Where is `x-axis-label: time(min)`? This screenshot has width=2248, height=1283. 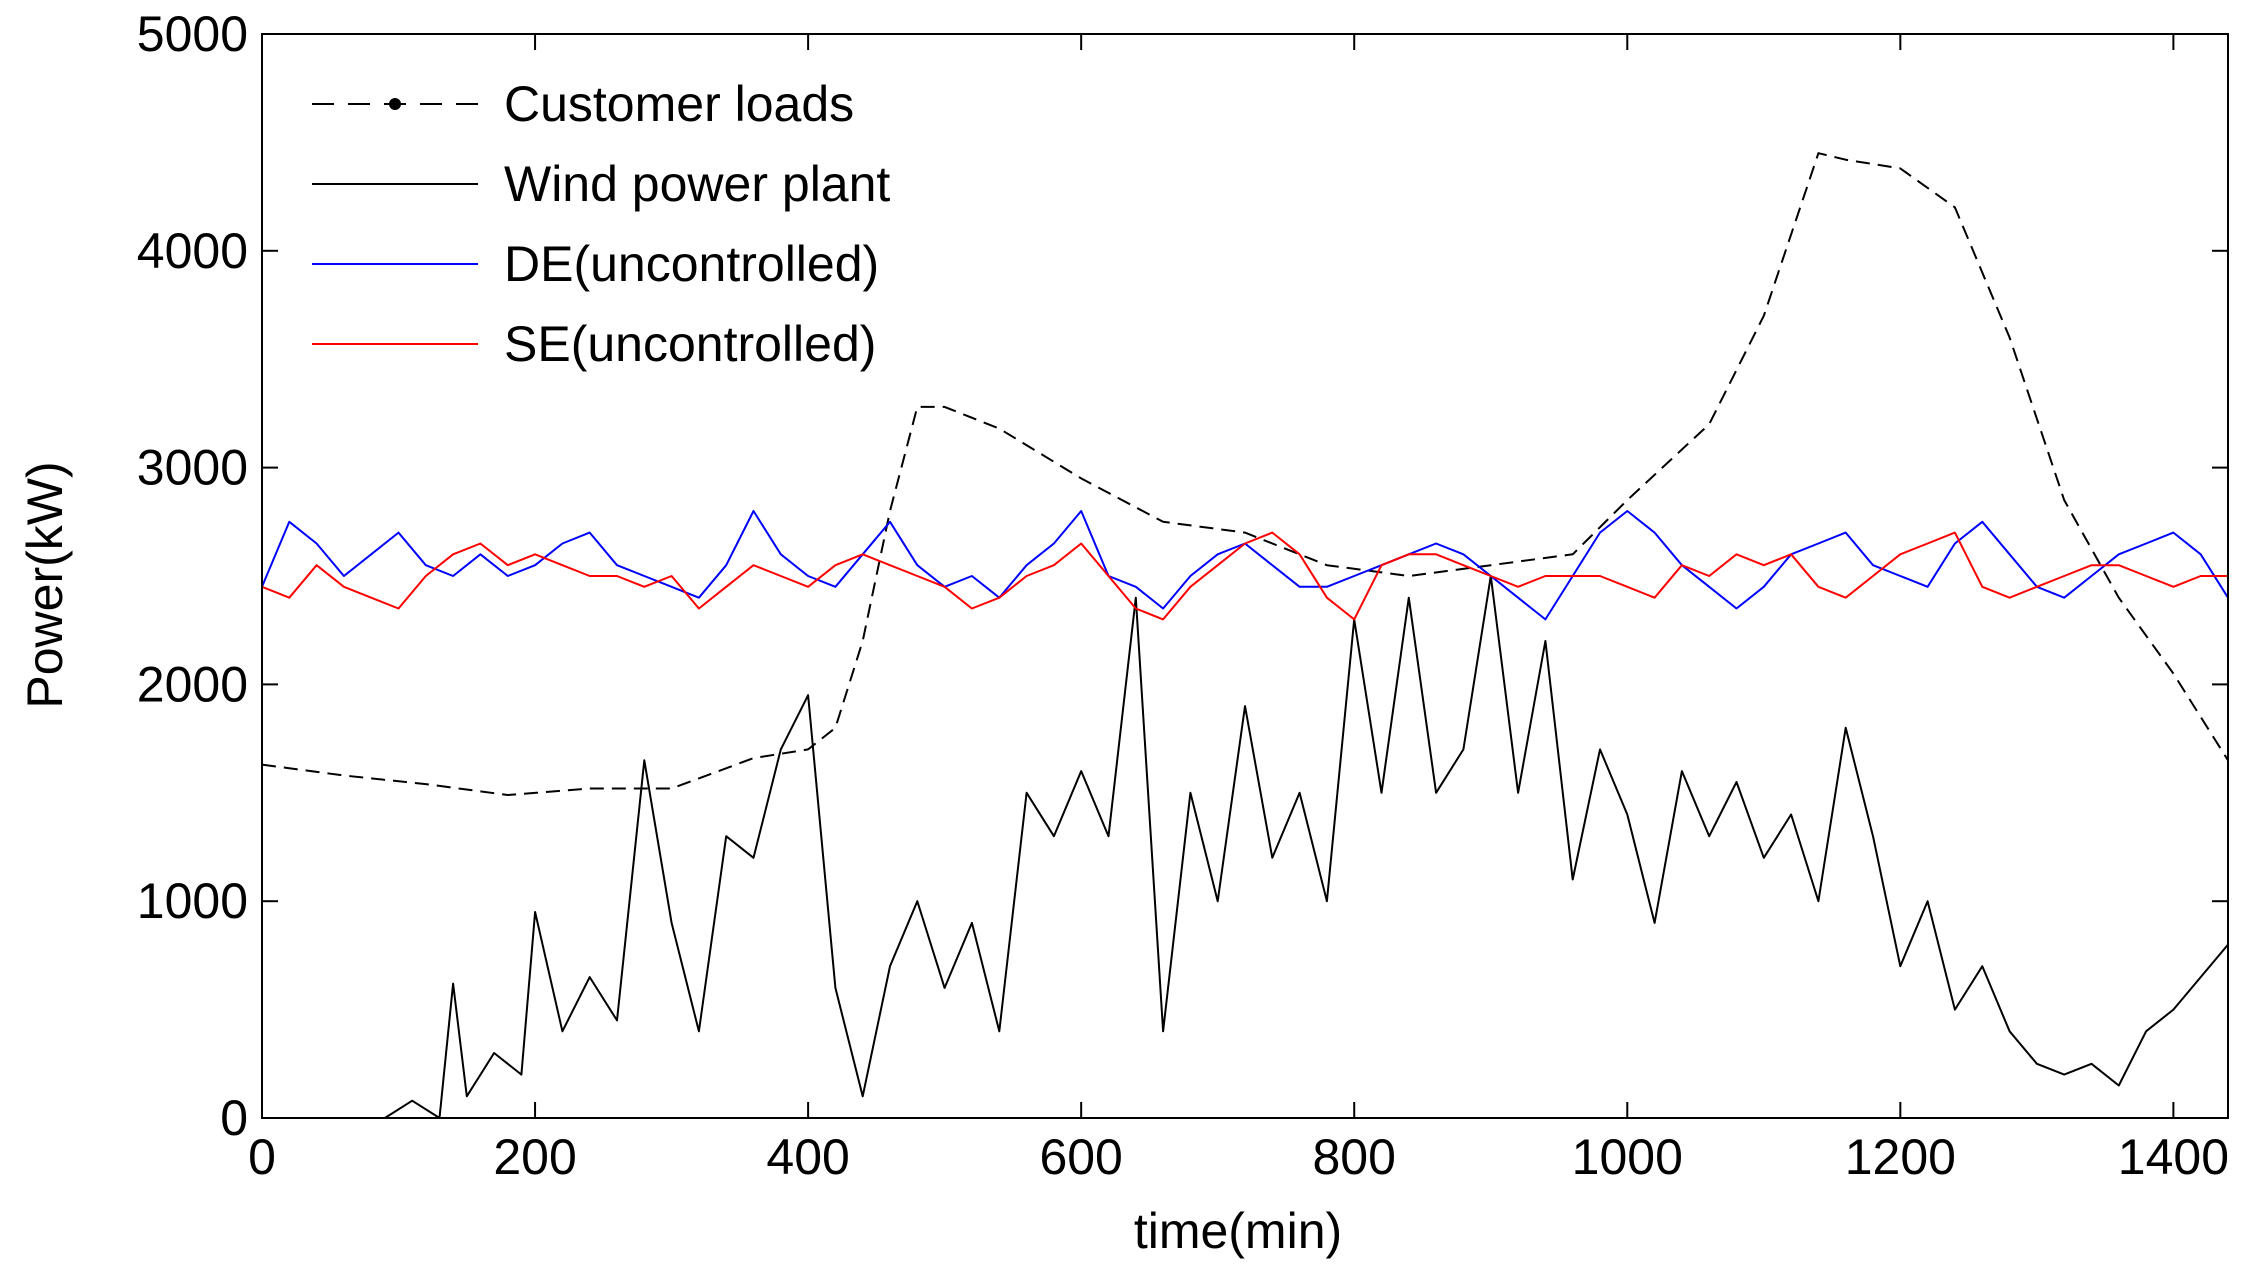 x-axis-label: time(min) is located at coordinates (1238, 1231).